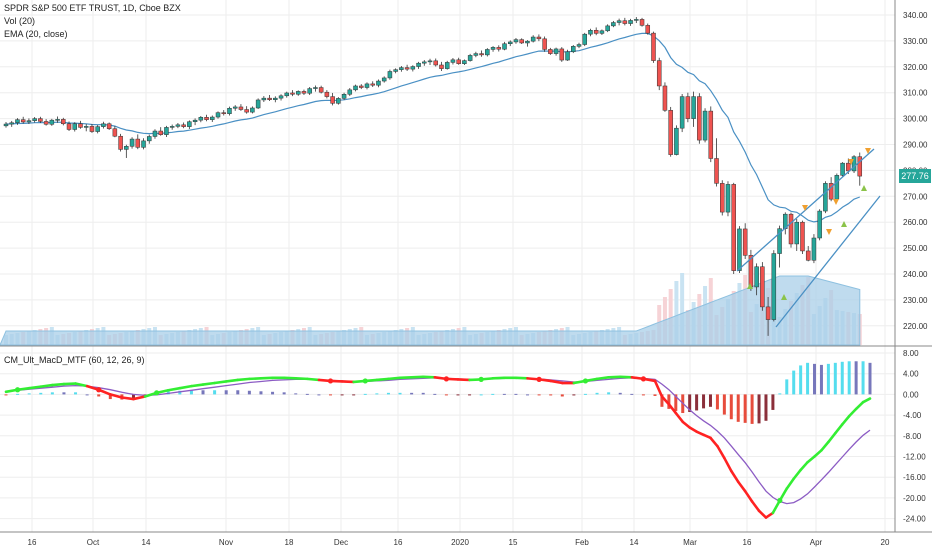  What do you see at coordinates (914, 498) in the screenshot?
I see `macd-axis-tick: -20.00` at bounding box center [914, 498].